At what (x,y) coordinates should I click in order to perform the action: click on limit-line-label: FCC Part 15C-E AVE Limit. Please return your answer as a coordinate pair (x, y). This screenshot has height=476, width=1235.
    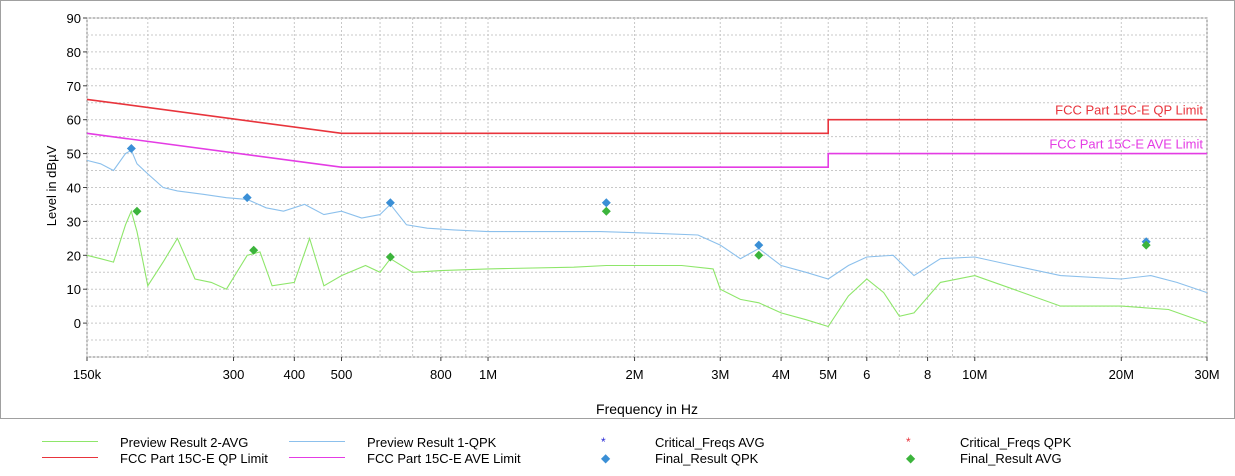
    Looking at the image, I should click on (1126, 144).